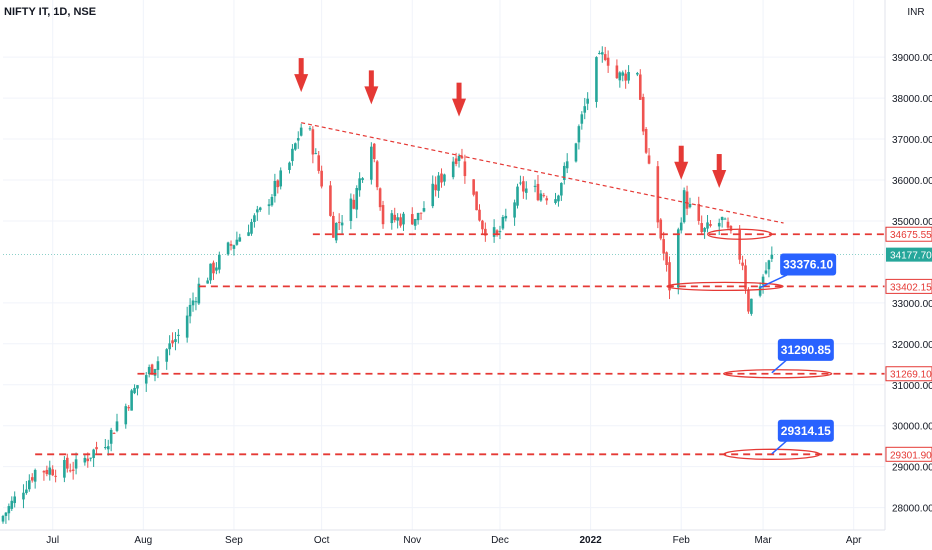 Image resolution: width=932 pixels, height=550 pixels. Describe the element at coordinates (806, 431) in the screenshot. I see `callout-label: 29314.15` at that location.